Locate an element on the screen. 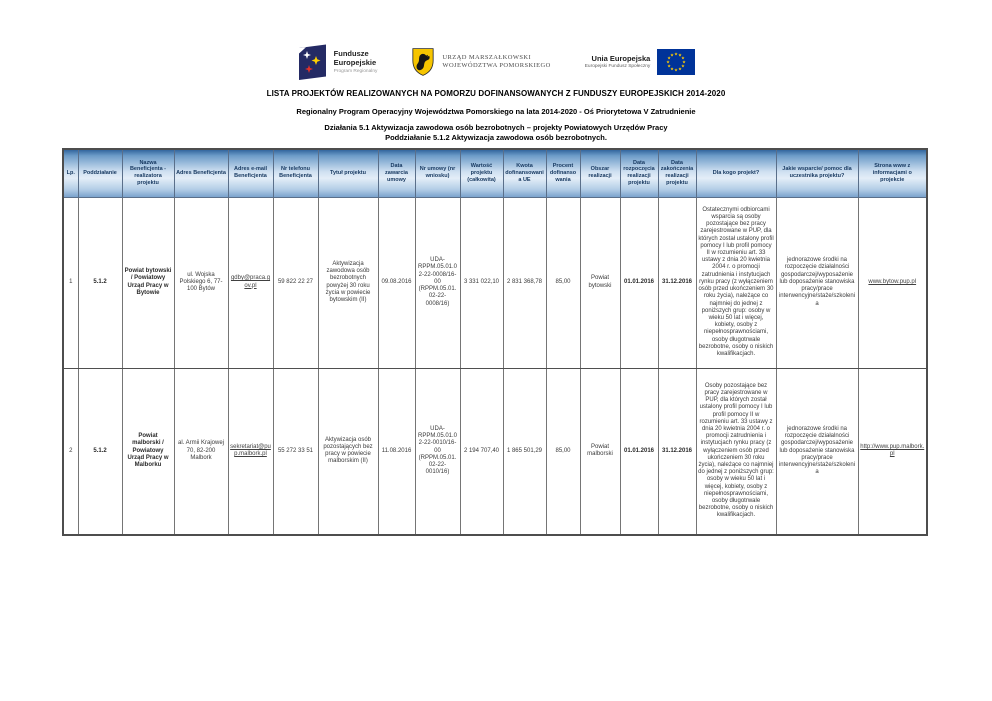  header-telefon: Nr telefonu Beneficjenta is located at coordinates (295, 173).